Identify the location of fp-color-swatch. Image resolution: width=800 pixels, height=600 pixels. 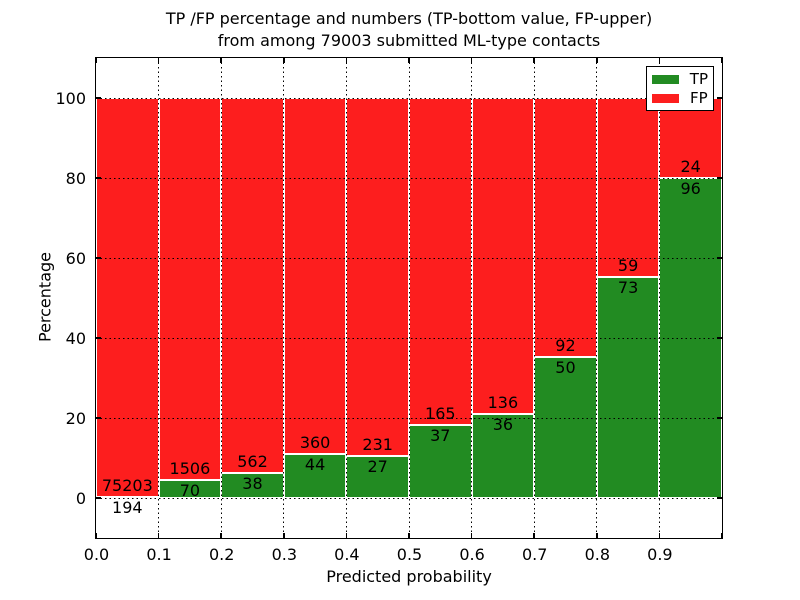
(665, 98).